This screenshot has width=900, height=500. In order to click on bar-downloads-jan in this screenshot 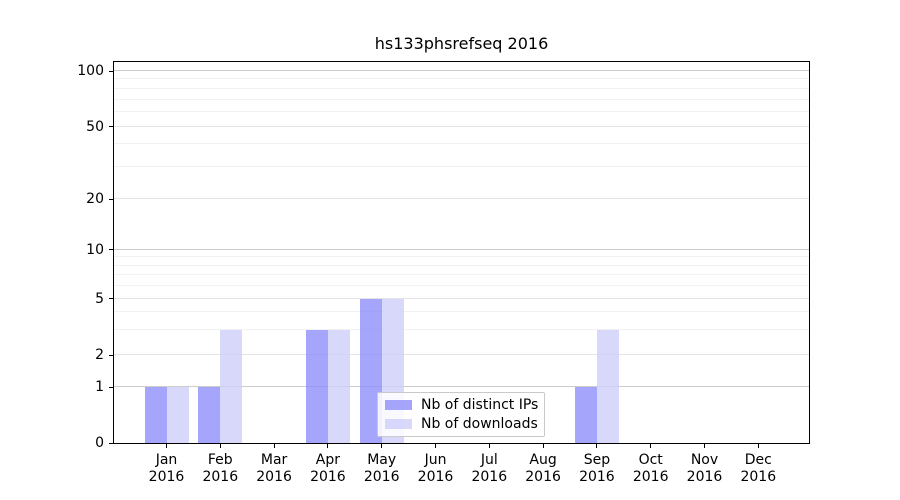, I will do `click(177, 415)`.